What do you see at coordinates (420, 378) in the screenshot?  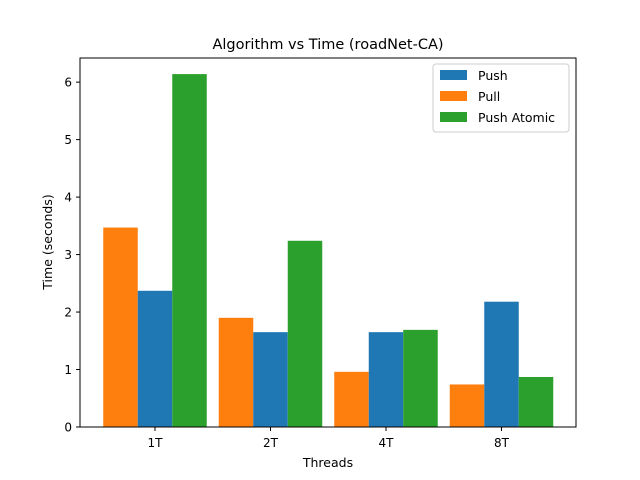 I see `bar-push-atomic-4t` at bounding box center [420, 378].